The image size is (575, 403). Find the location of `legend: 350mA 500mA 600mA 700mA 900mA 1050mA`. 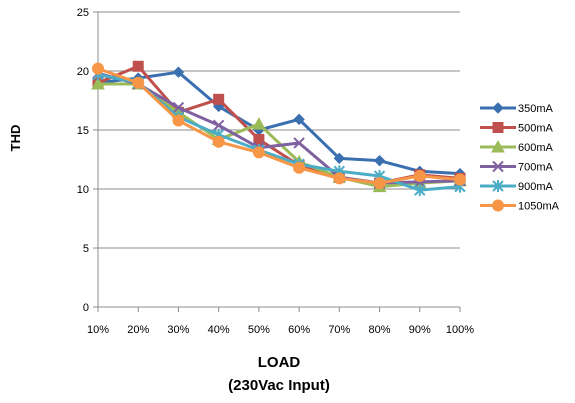

legend: 350mA 500mA 600mA 700mA 900mA 1050mA is located at coordinates (520, 157).